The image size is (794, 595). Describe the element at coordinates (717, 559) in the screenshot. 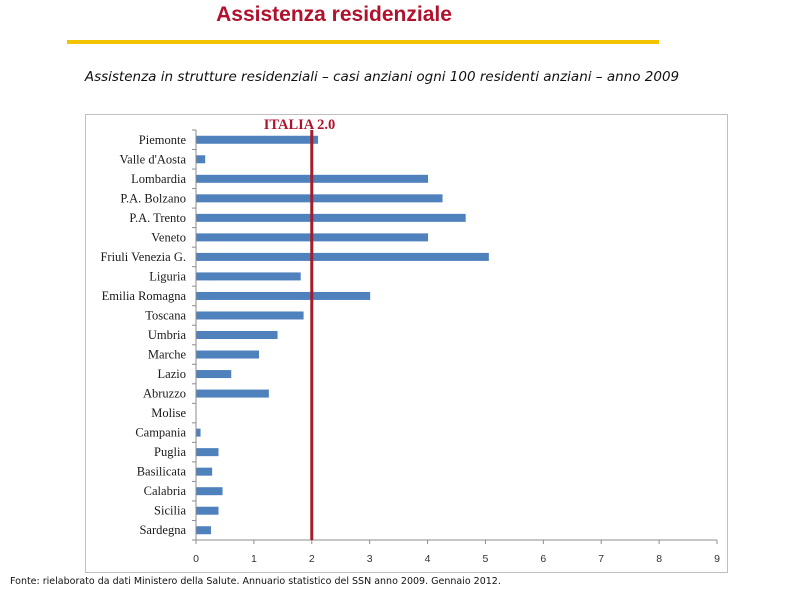

I see `x-tick-label: 9` at that location.